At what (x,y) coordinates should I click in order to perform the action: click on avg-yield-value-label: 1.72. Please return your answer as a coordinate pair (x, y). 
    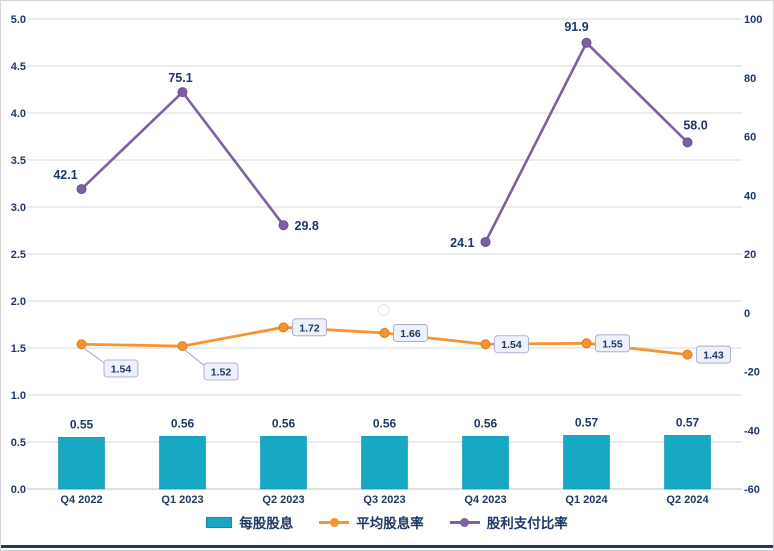
    Looking at the image, I should click on (309, 328).